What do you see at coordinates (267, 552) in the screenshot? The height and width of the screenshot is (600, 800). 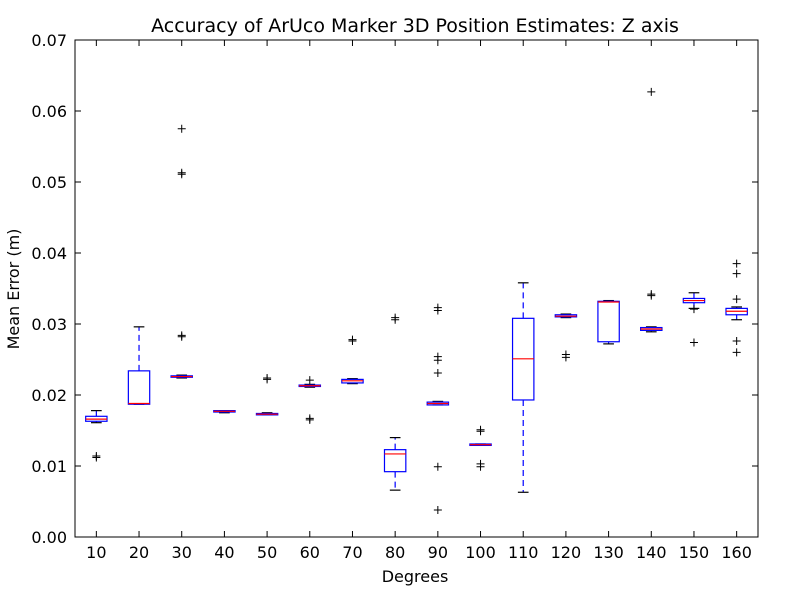 I see `x-tick-label: 50` at bounding box center [267, 552].